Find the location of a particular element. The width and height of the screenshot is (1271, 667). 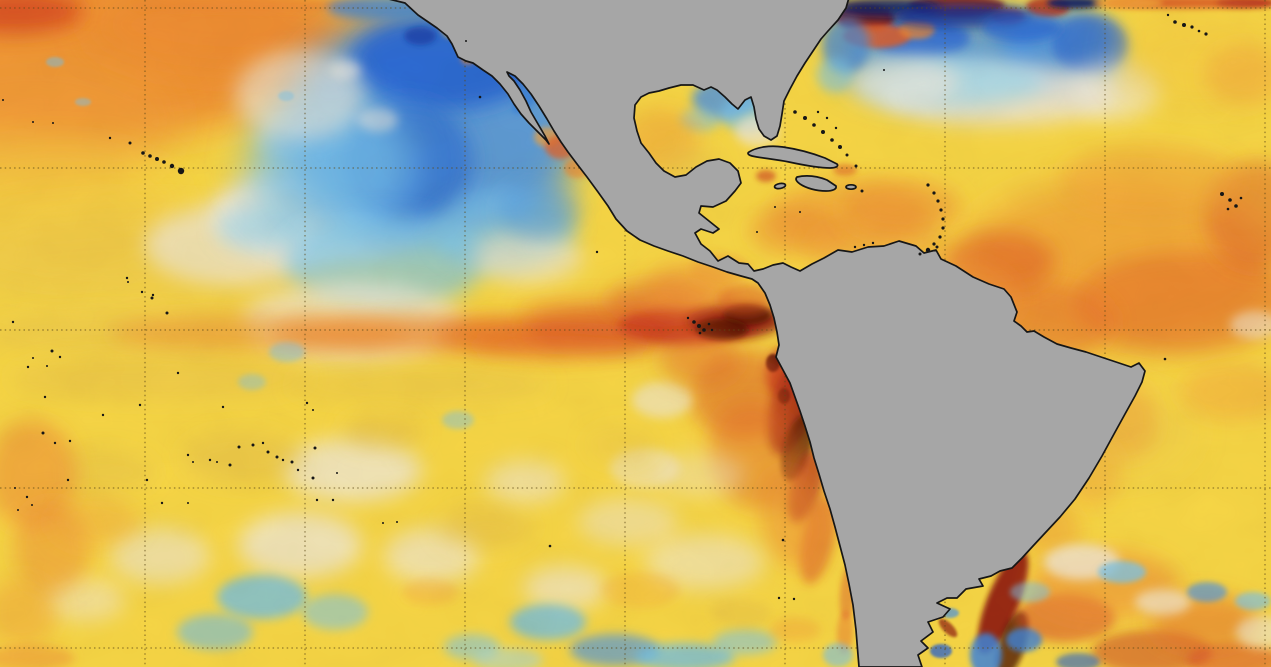

jamaica-island is located at coordinates (780, 186).